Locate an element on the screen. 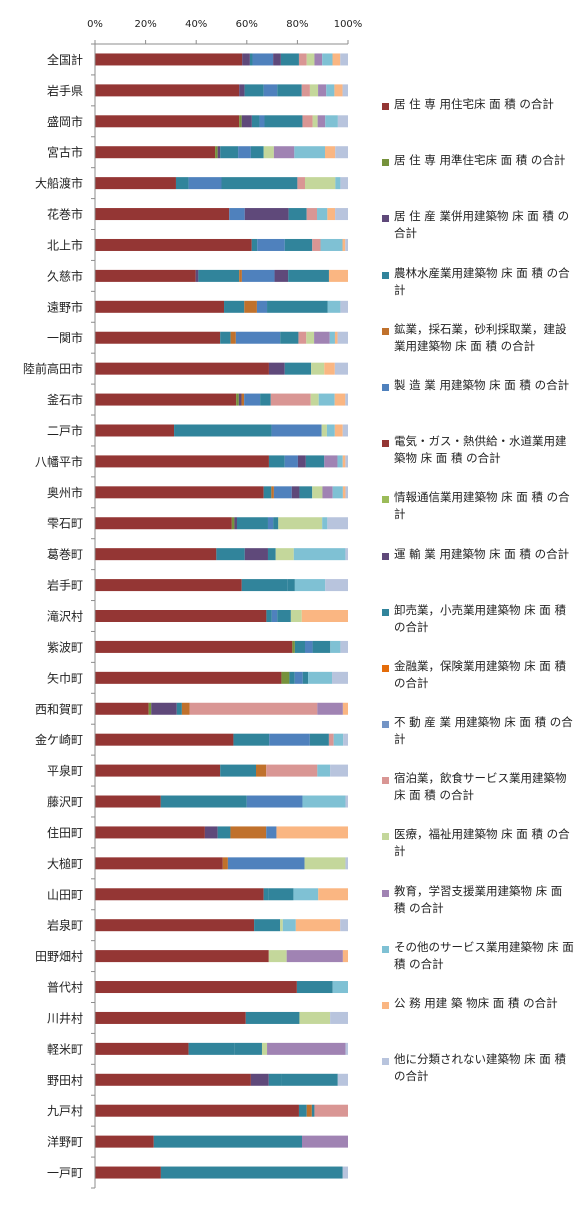 This screenshot has width=584, height=1207. category-label: 滝沢村 is located at coordinates (65, 617).